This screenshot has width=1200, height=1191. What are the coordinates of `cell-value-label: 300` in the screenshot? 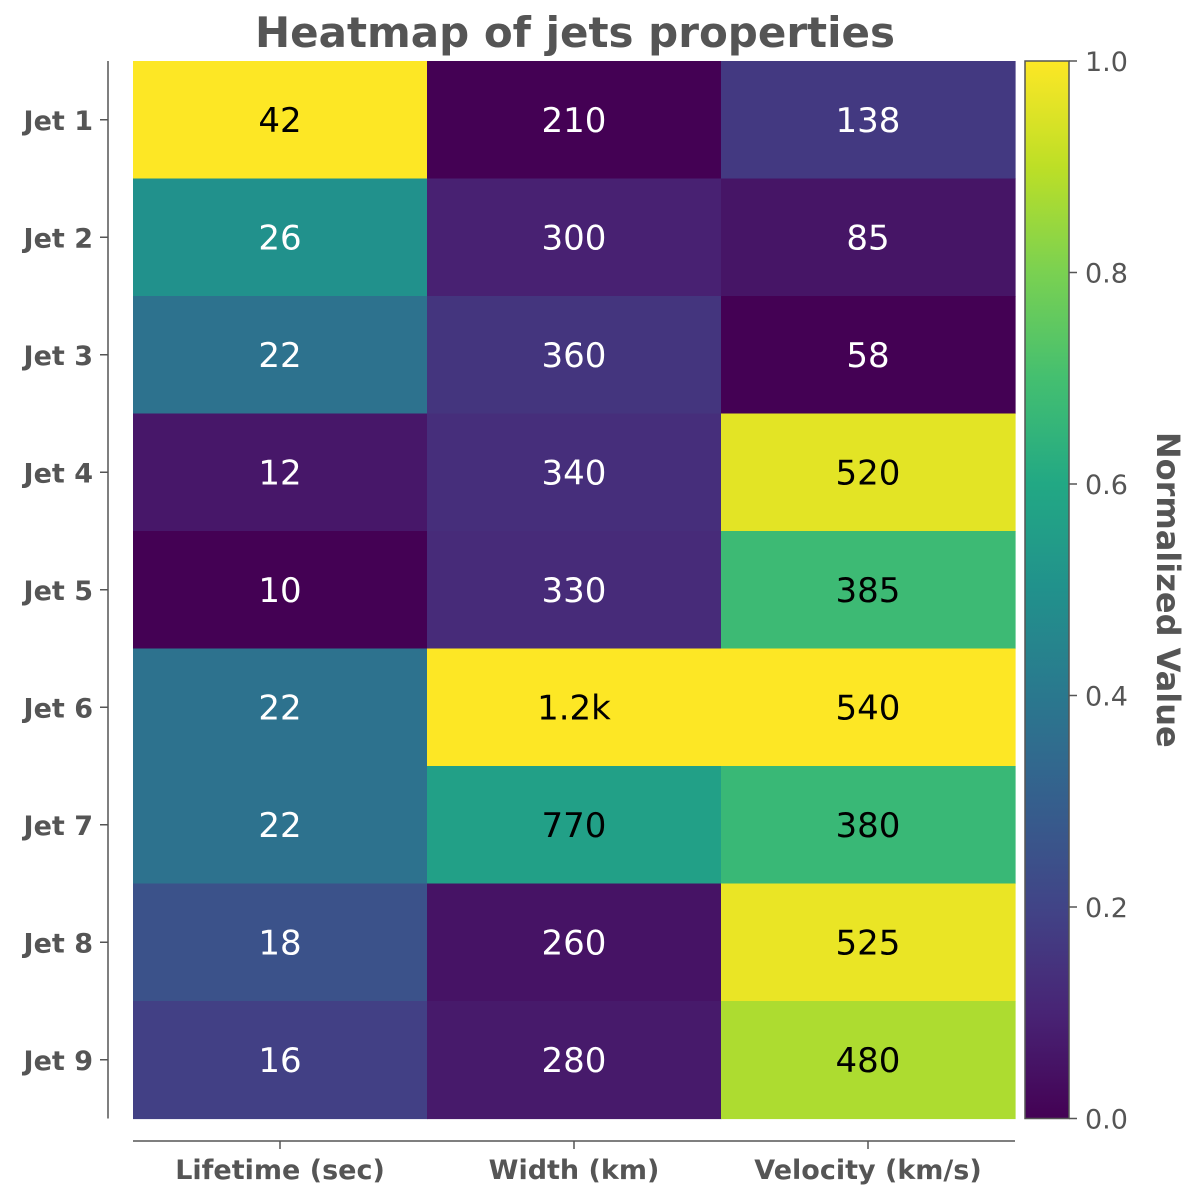 It's located at (574, 238).